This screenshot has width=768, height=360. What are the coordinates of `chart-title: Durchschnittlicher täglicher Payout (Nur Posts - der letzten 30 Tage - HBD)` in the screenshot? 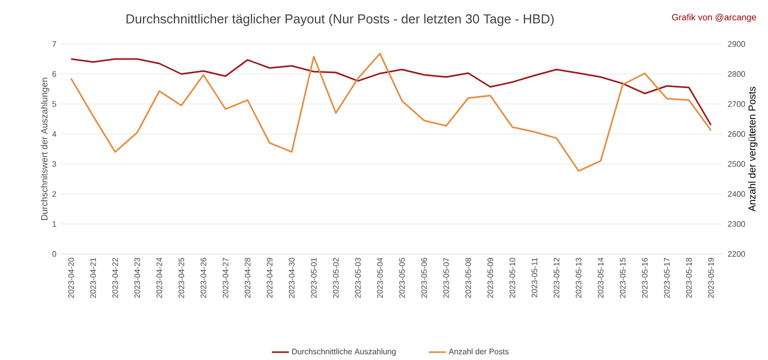 It's located at (340, 20).